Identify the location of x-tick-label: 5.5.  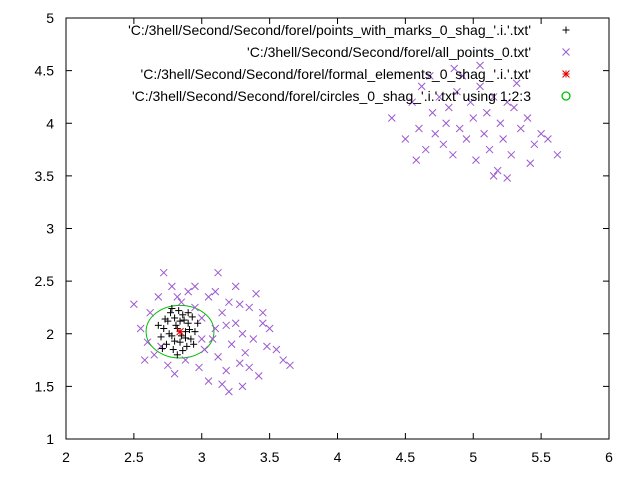
(541, 457).